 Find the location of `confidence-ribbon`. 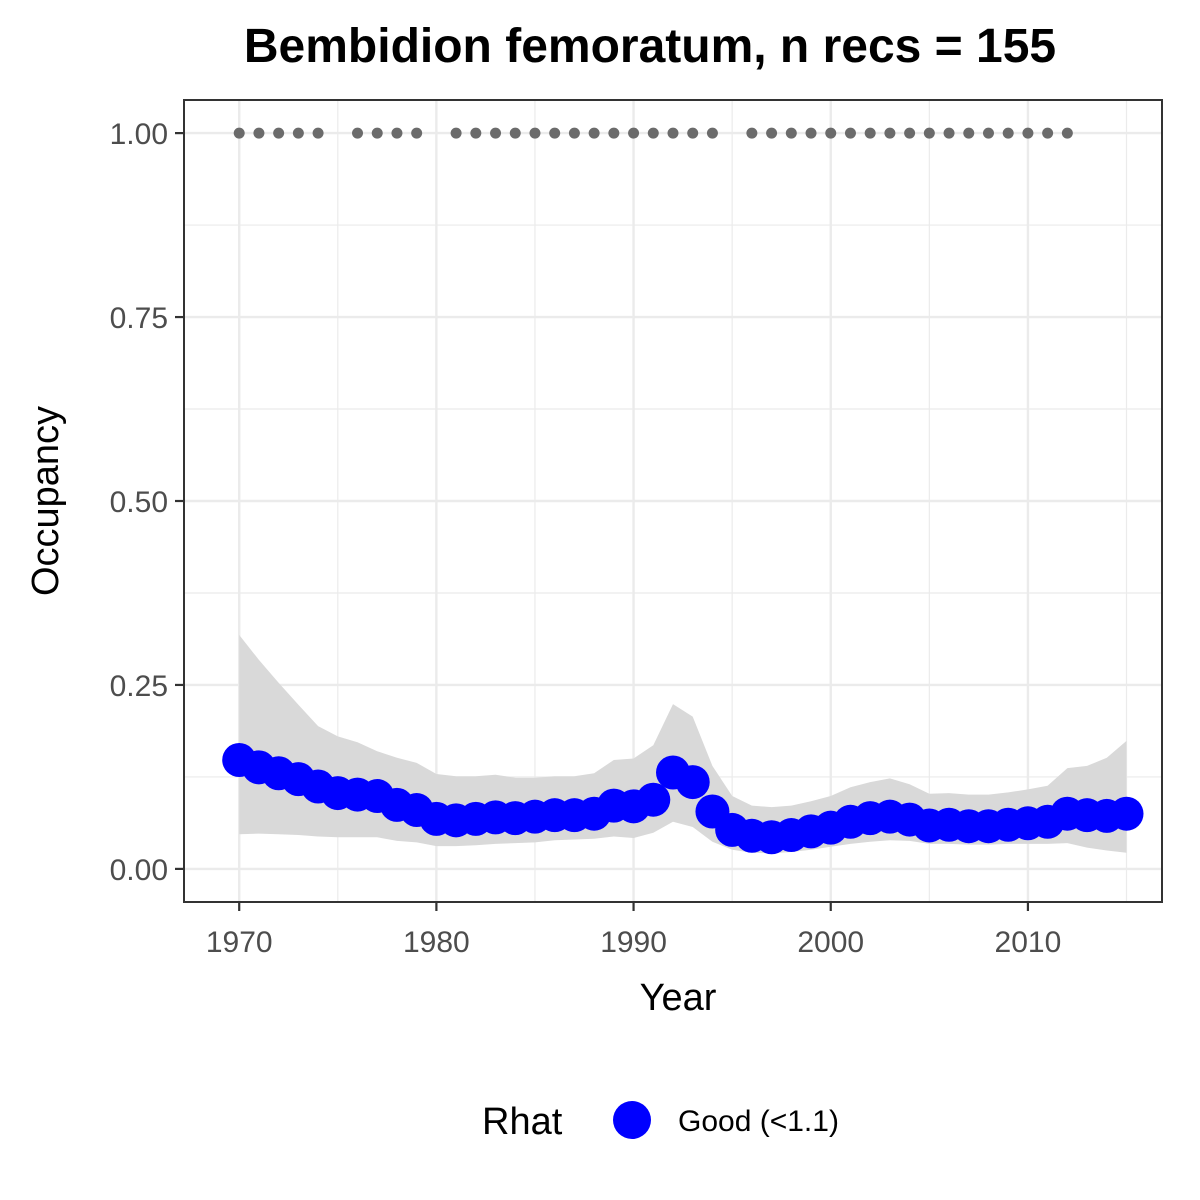

confidence-ribbon is located at coordinates (683, 744).